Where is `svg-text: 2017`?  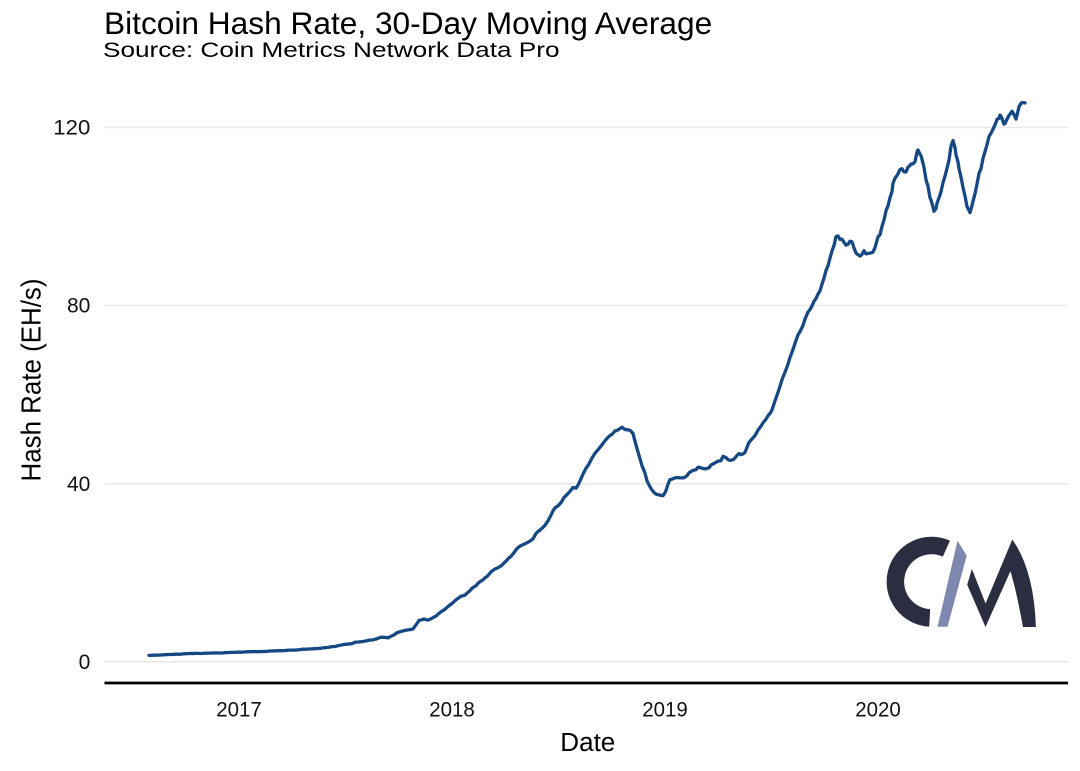
svg-text: 2017 is located at coordinates (239, 710).